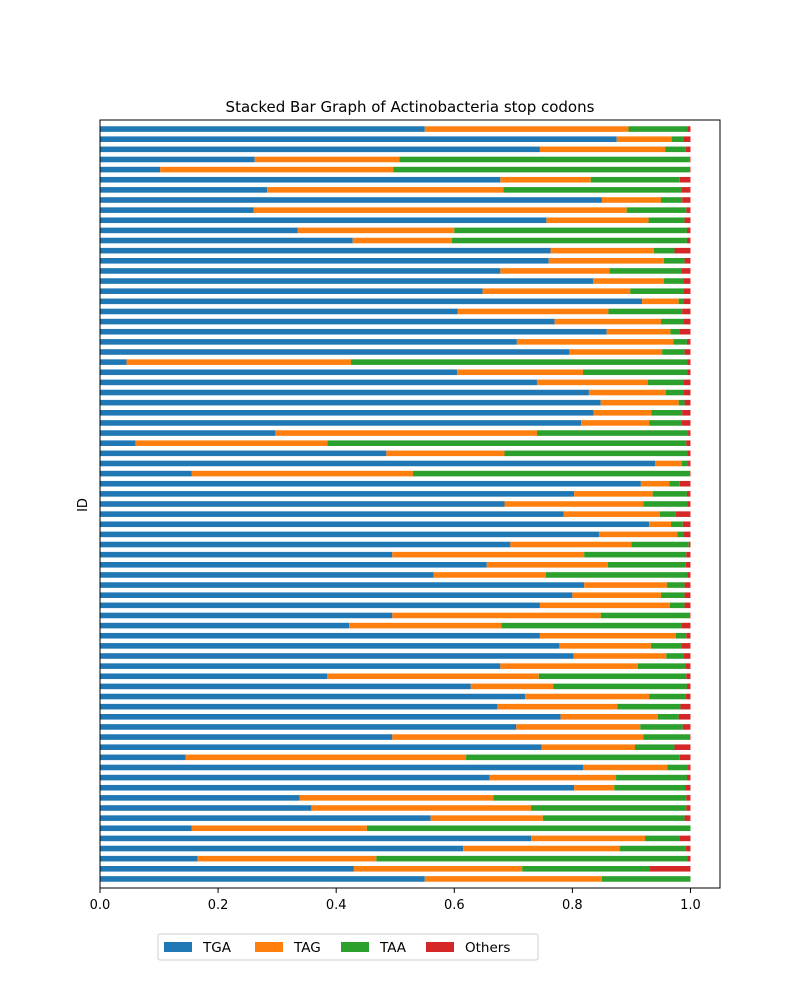 This screenshot has height=1000, width=800. I want to click on x-tick-label: 0.2, so click(218, 905).